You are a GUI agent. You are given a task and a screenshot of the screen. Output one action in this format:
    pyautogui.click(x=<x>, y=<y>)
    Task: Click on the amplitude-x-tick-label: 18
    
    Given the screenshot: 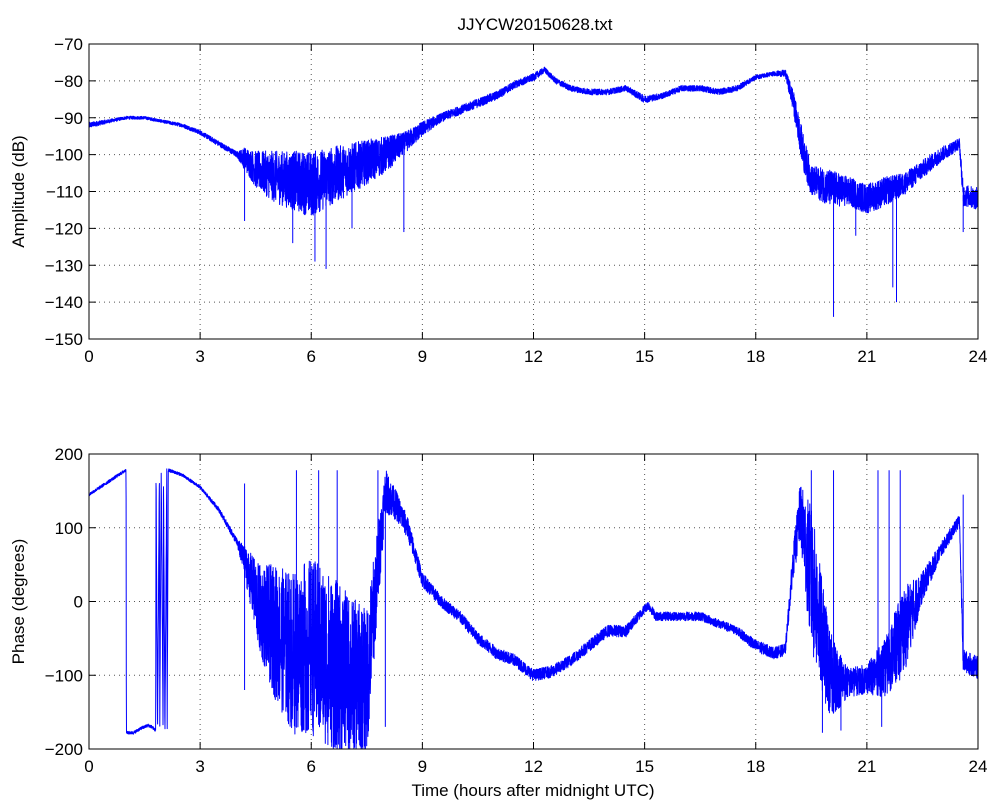 What is the action you would take?
    pyautogui.click(x=755, y=356)
    